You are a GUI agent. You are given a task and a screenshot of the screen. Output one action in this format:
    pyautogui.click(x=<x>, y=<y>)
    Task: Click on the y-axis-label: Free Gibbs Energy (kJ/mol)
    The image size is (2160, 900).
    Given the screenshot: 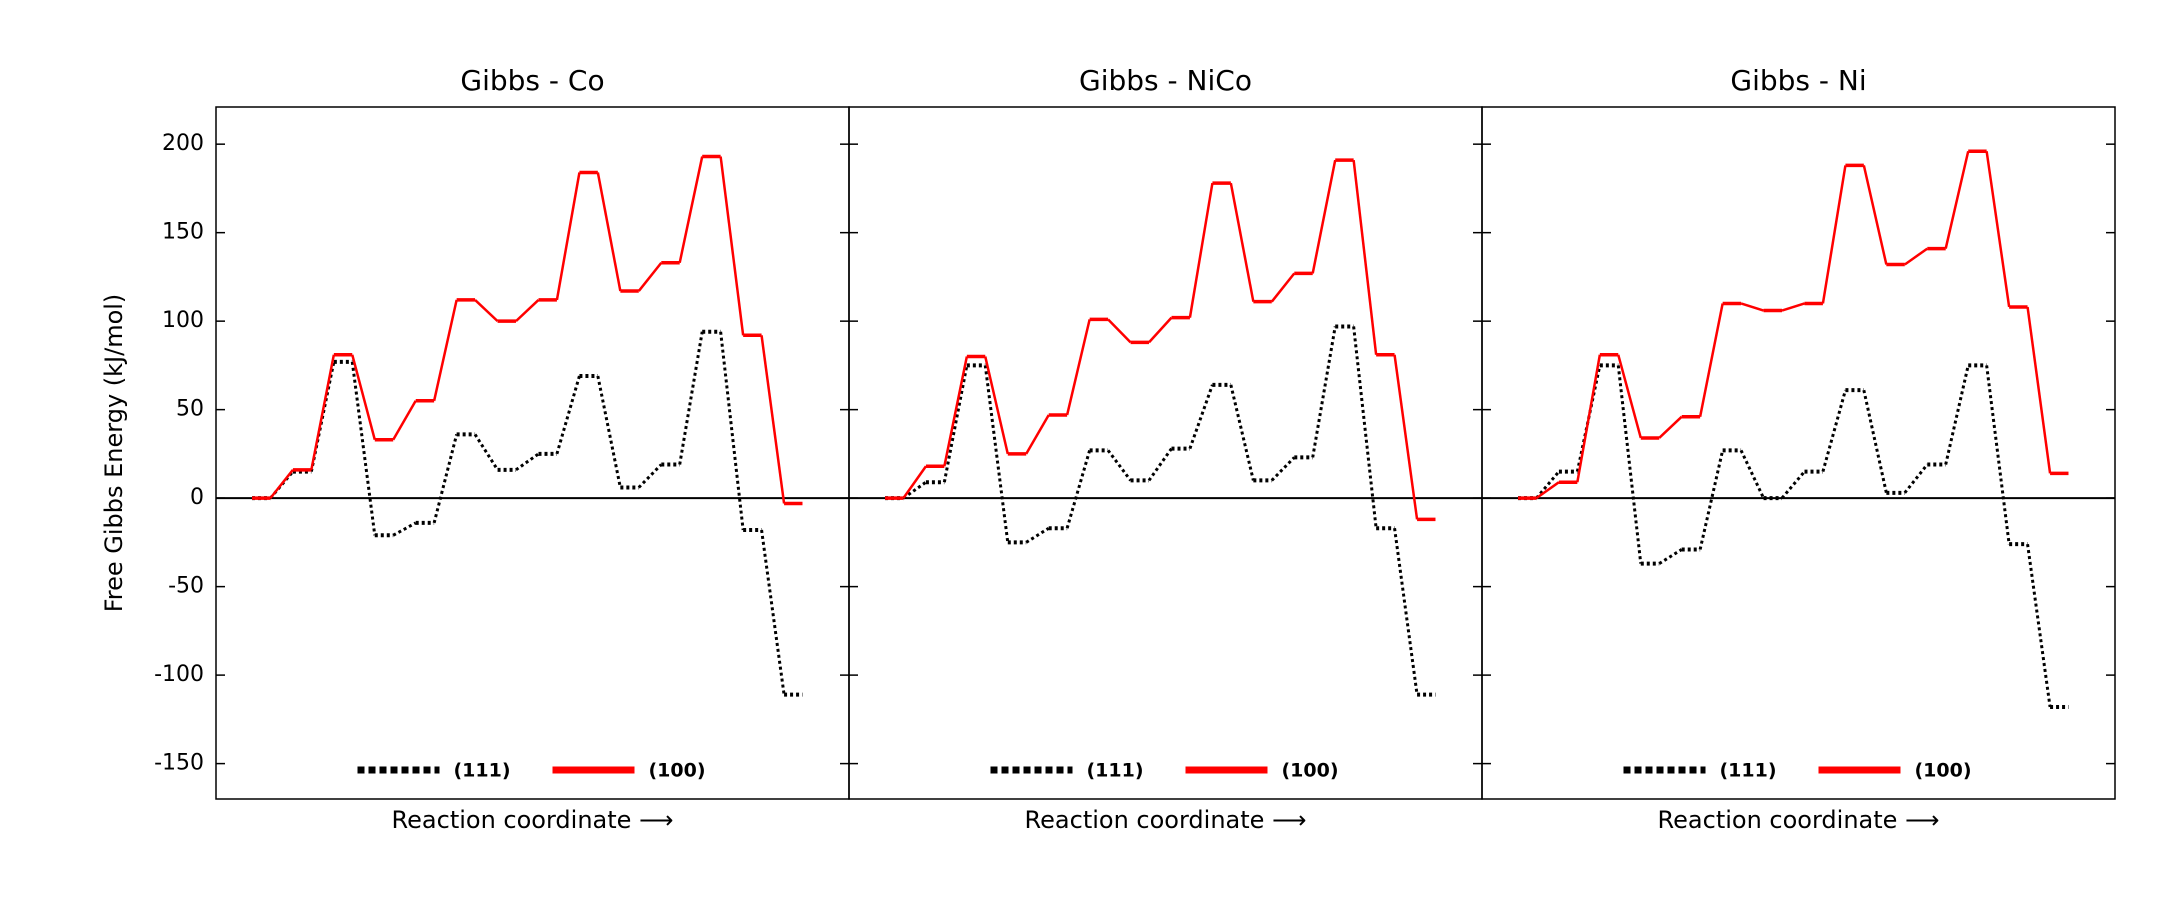 What is the action you would take?
    pyautogui.click(x=114, y=453)
    